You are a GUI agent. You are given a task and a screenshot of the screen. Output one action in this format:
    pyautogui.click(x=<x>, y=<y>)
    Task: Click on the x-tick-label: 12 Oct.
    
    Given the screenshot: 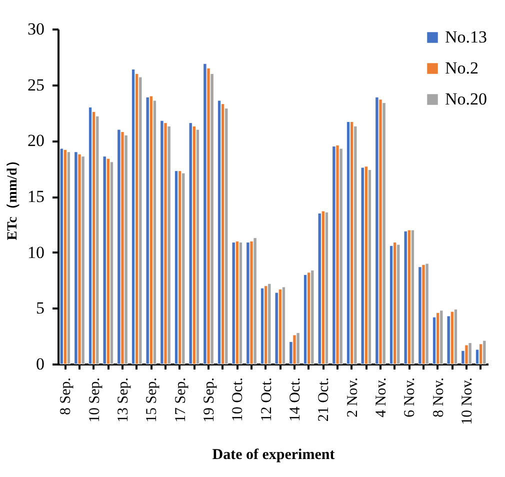 What is the action you would take?
    pyautogui.click(x=266, y=400)
    